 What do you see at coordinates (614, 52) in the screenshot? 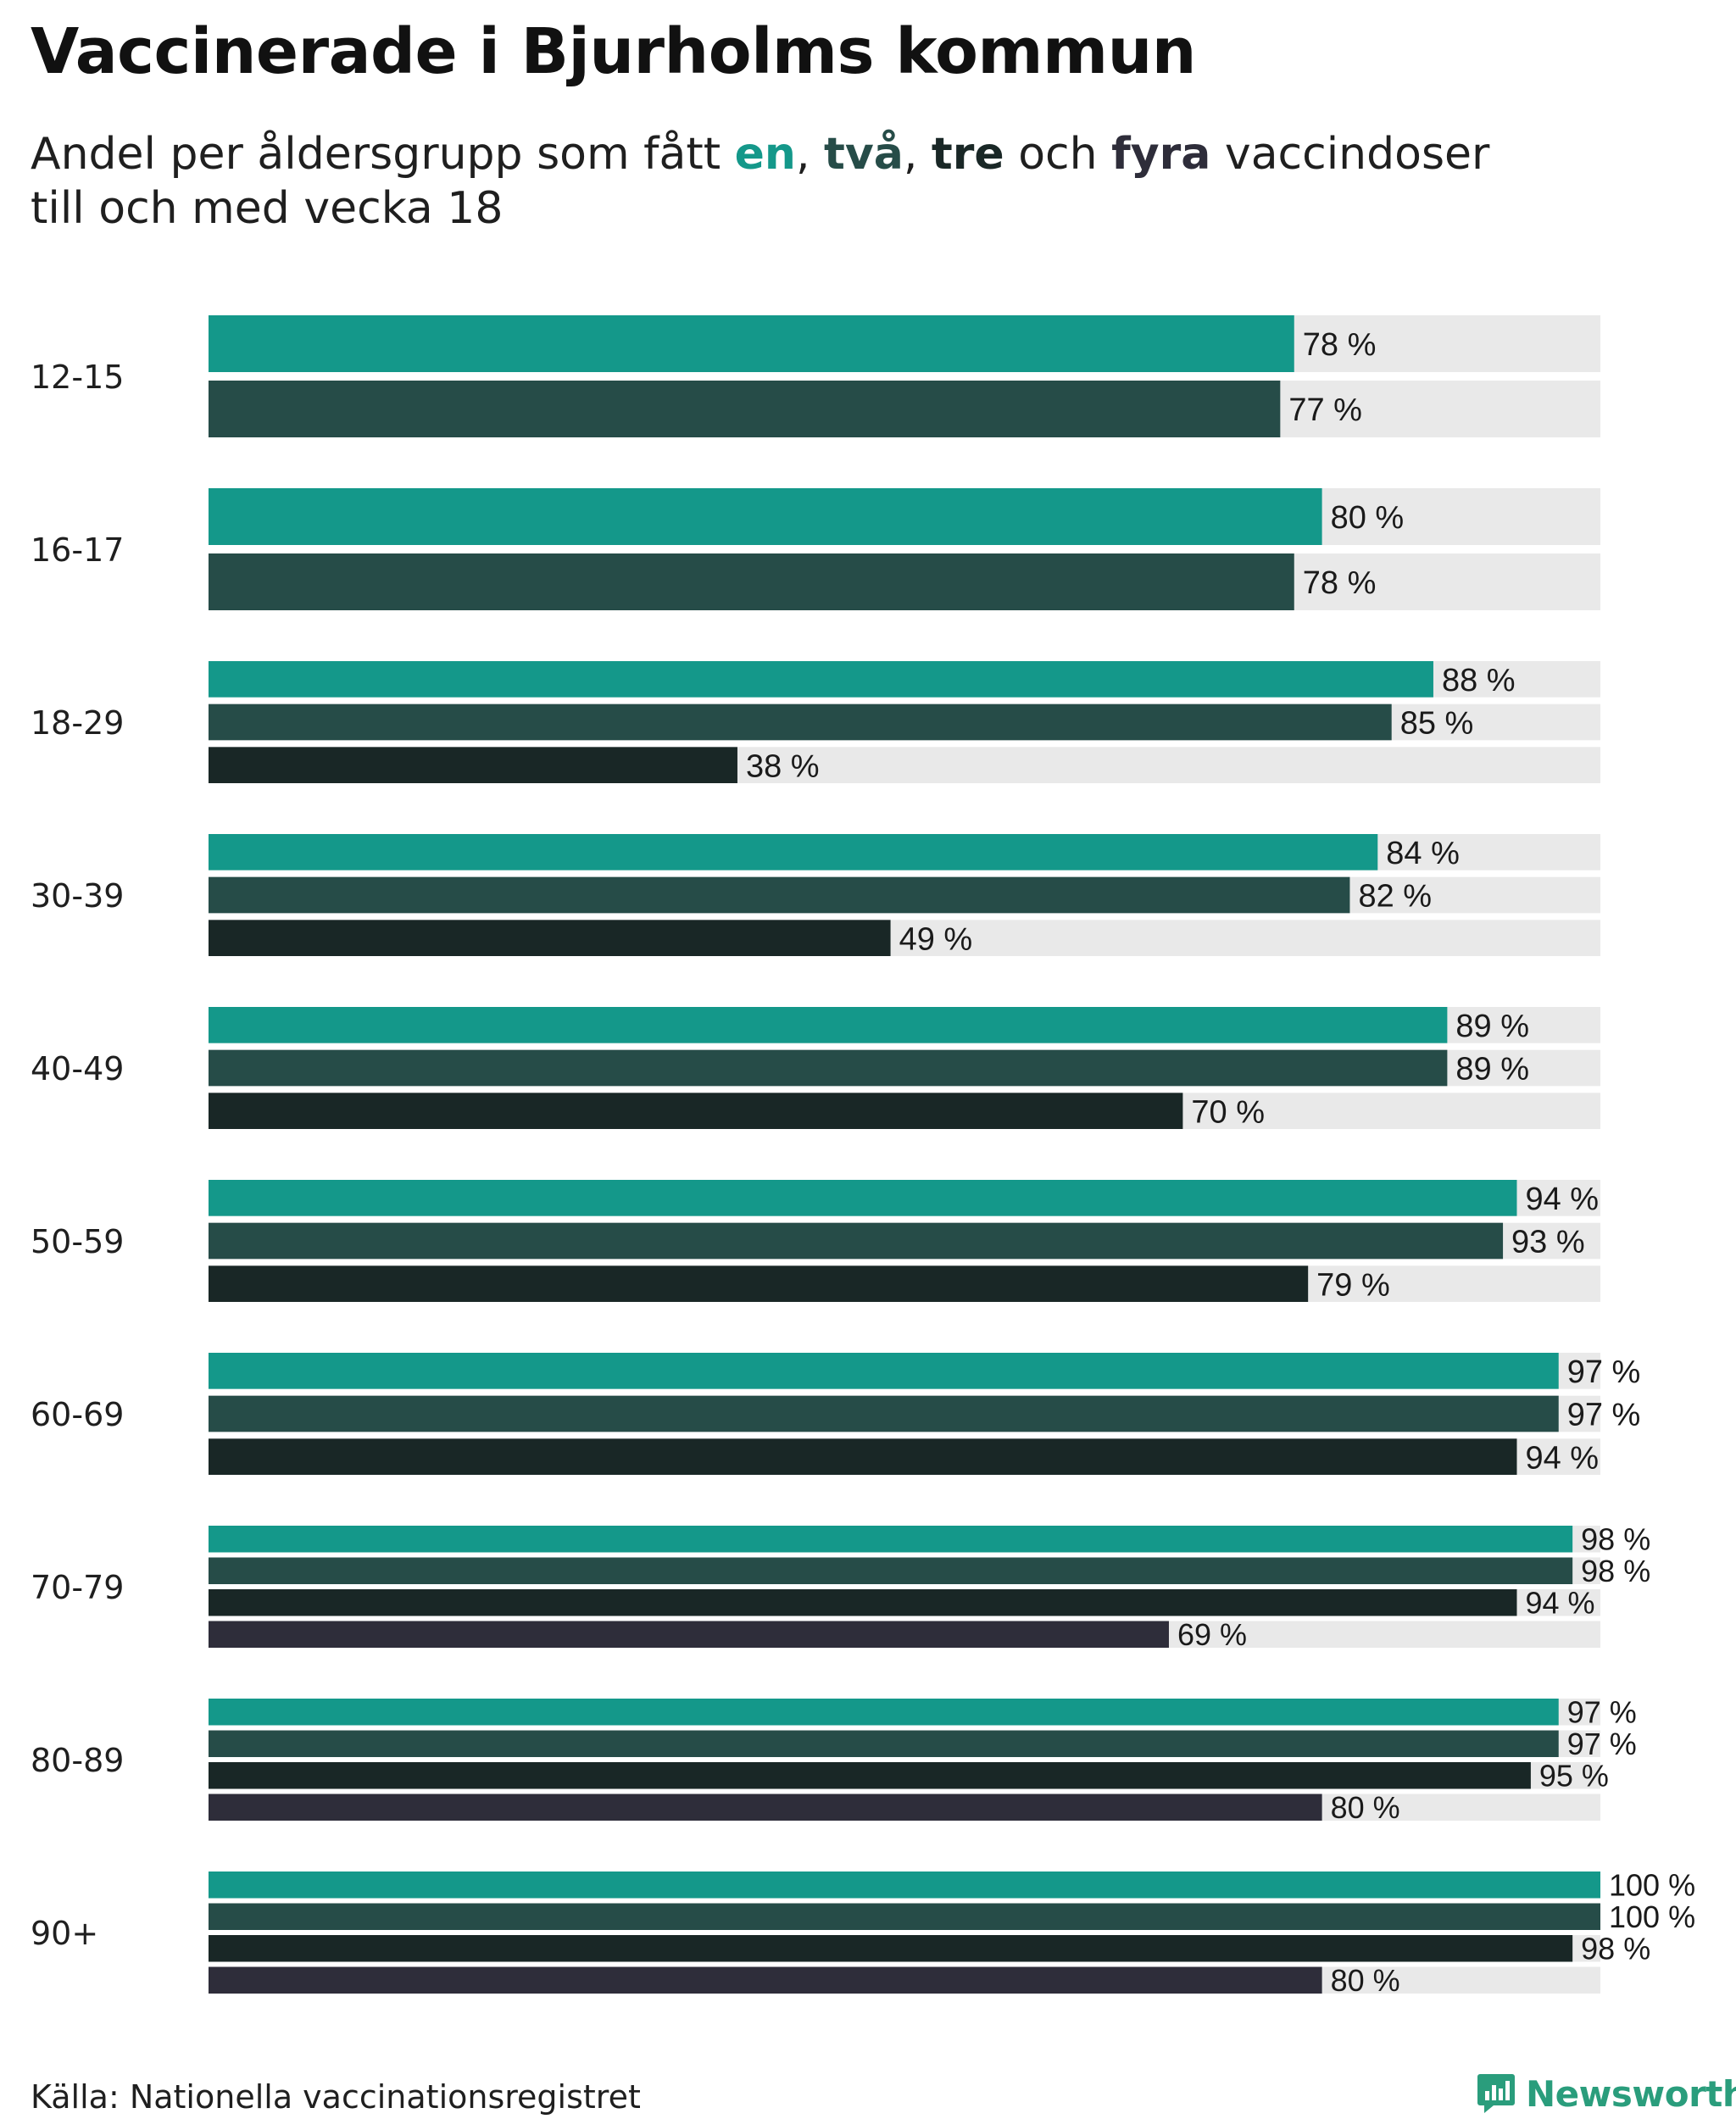
I see `chart-title: Vaccinerade i Bjurholms kommun` at bounding box center [614, 52].